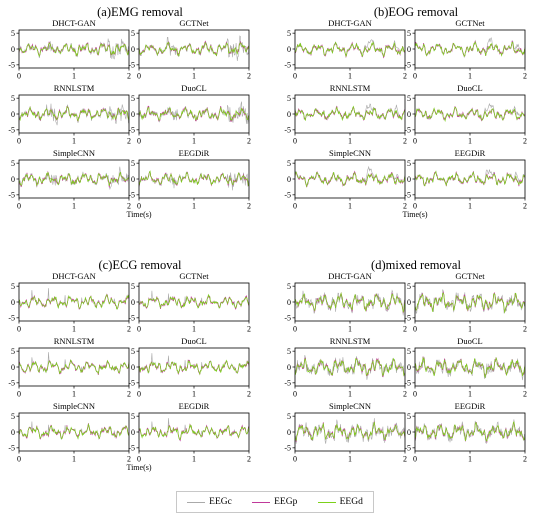  What do you see at coordinates (351, 502) in the screenshot?
I see `legend-label-eegd: EEGd` at bounding box center [351, 502].